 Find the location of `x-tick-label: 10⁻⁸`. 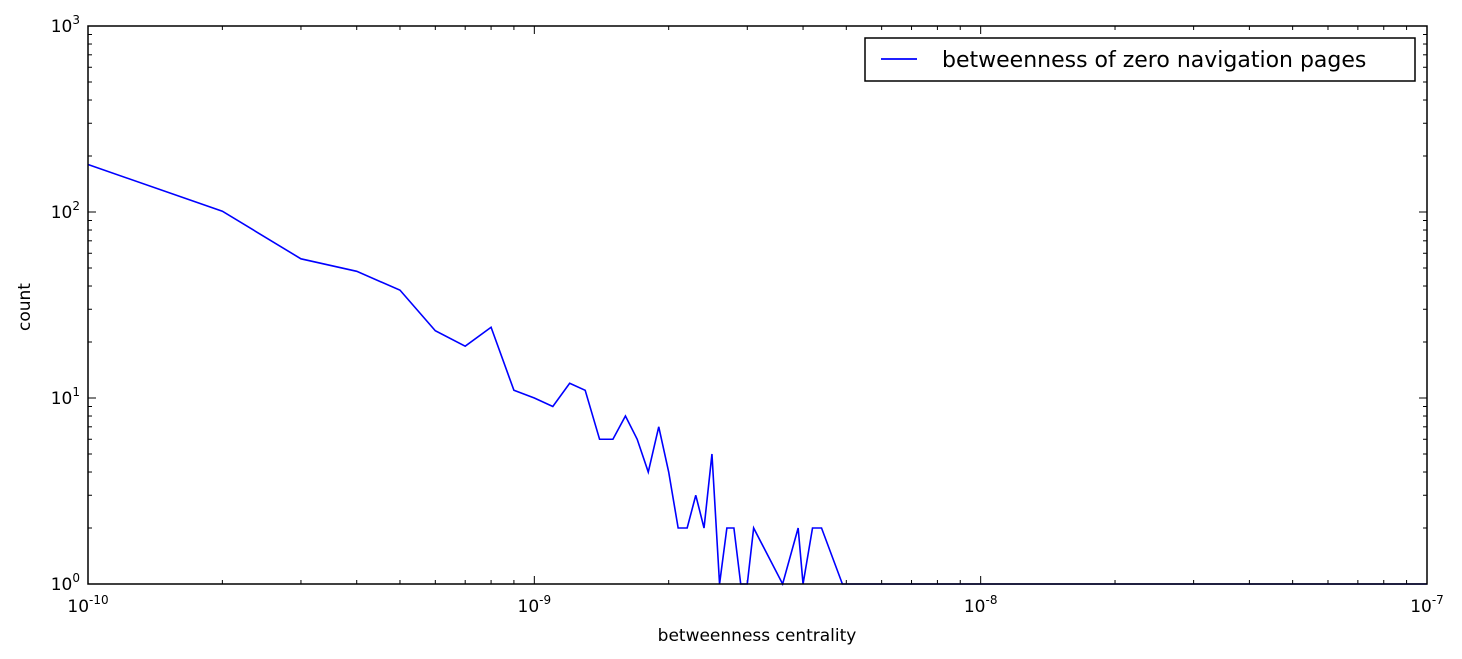

x-tick-label: 10⁻⁸ is located at coordinates (981, 605).